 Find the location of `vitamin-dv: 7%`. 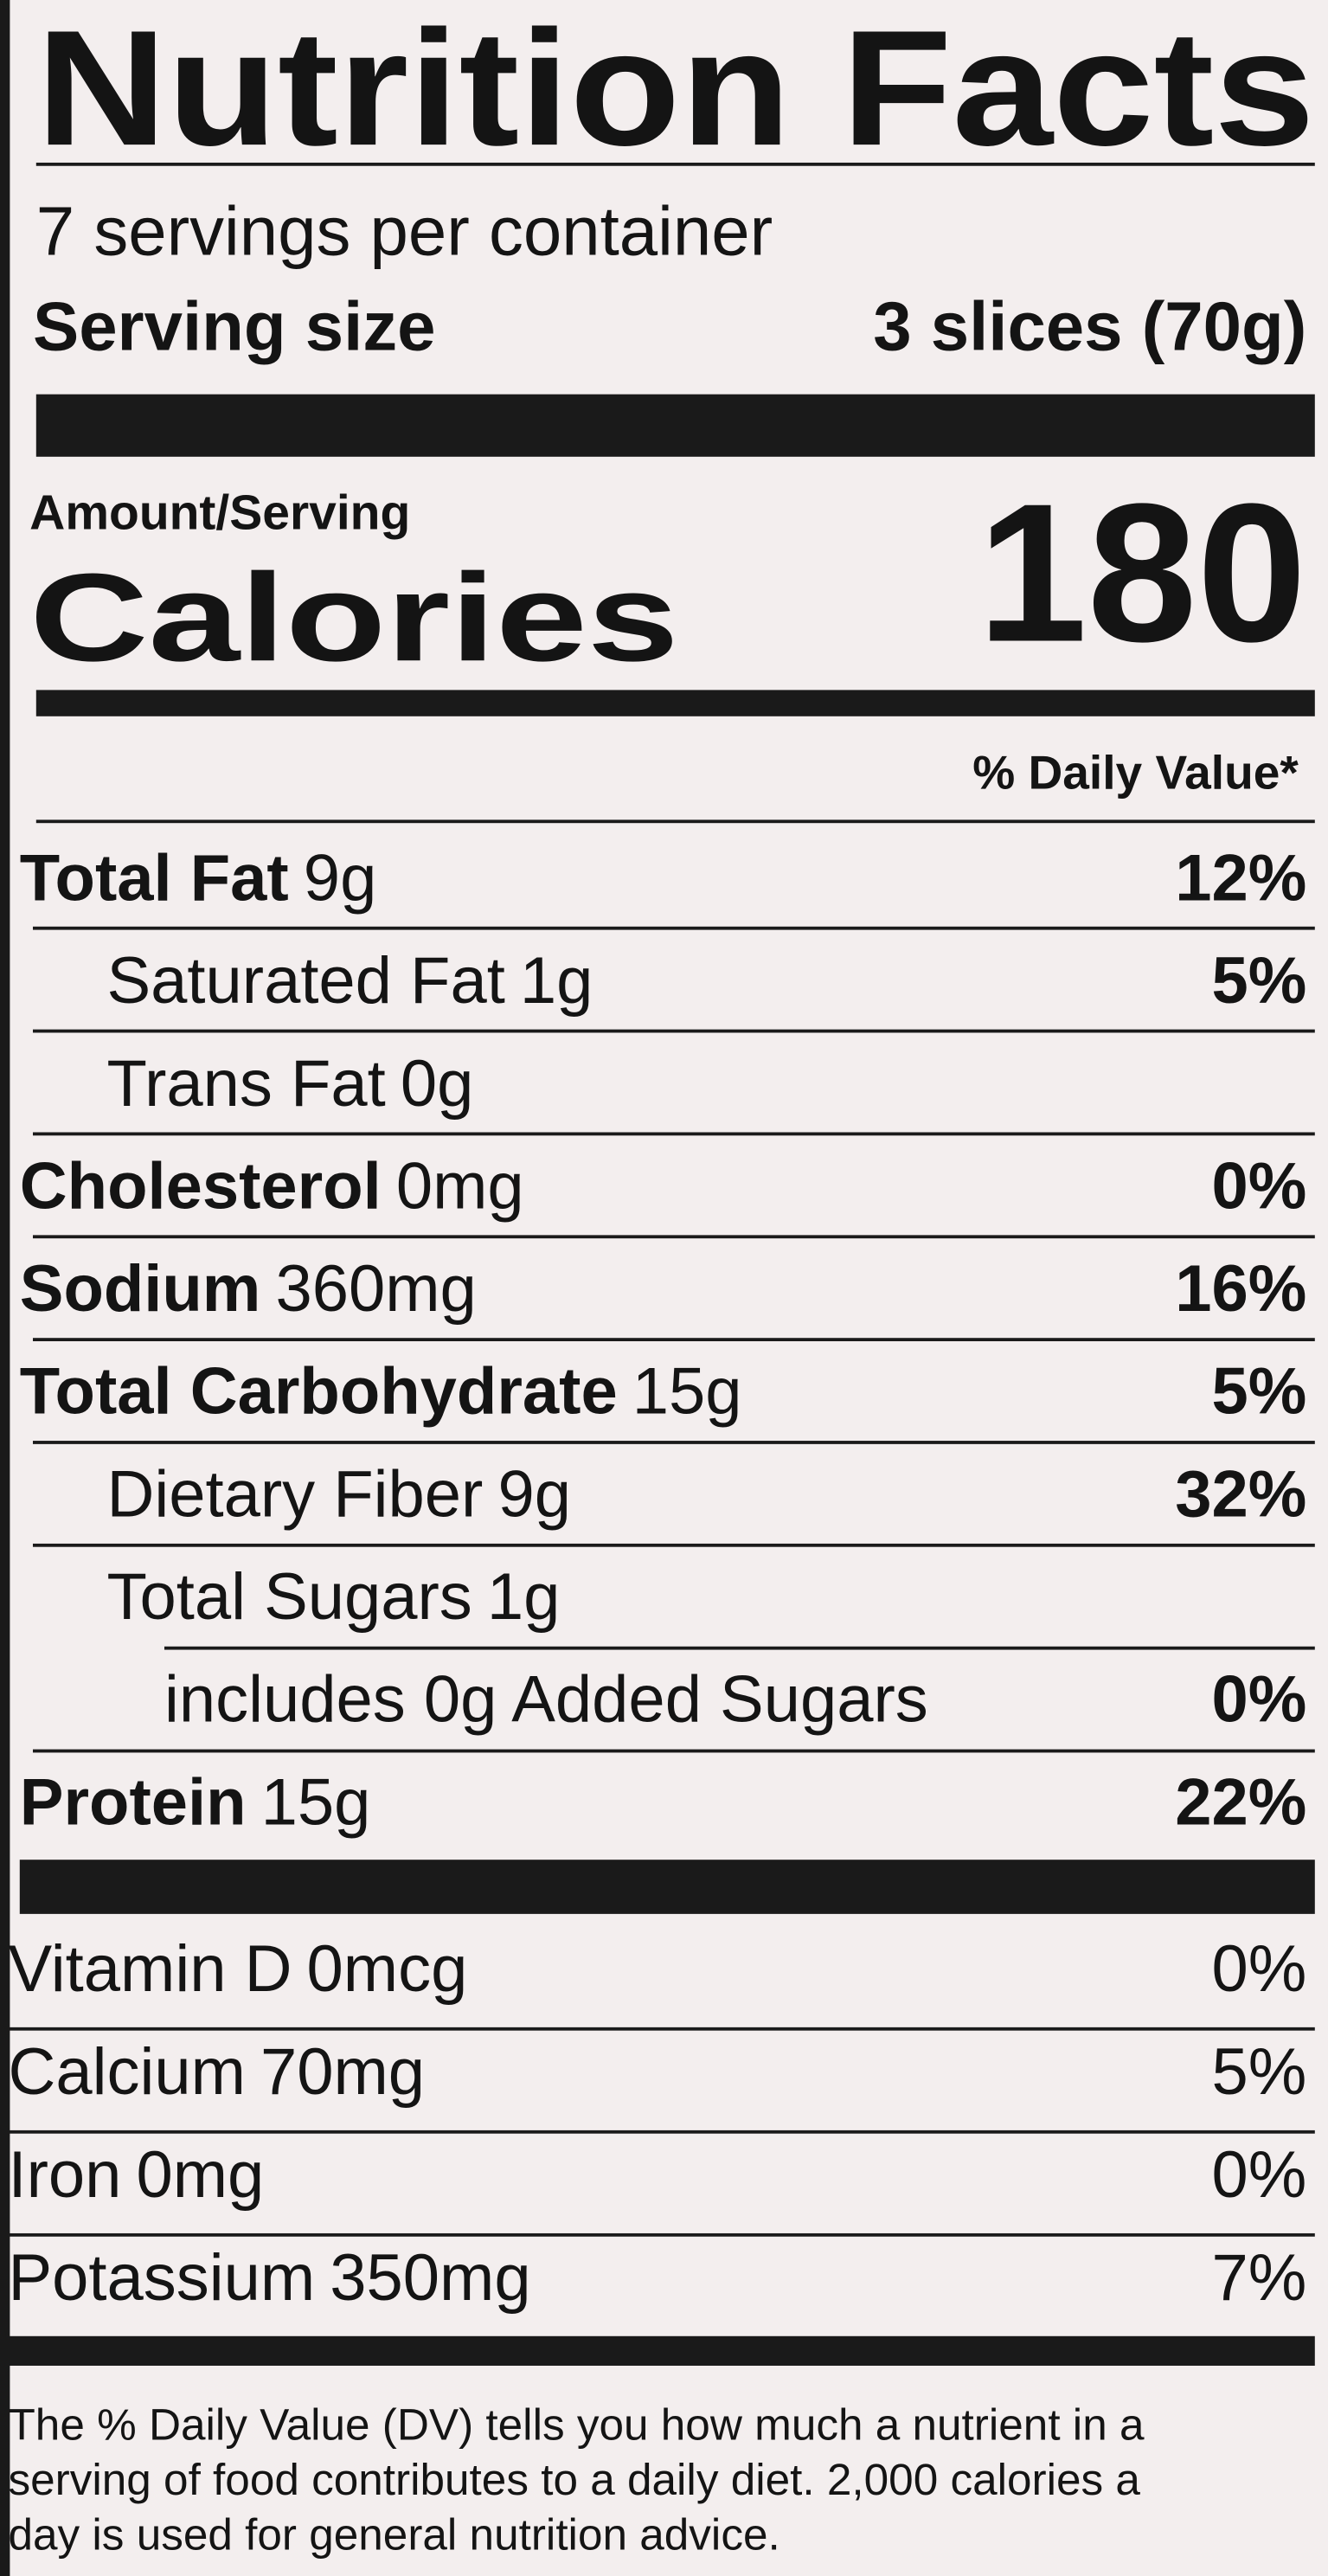

vitamin-dv: 7% is located at coordinates (1258, 2278).